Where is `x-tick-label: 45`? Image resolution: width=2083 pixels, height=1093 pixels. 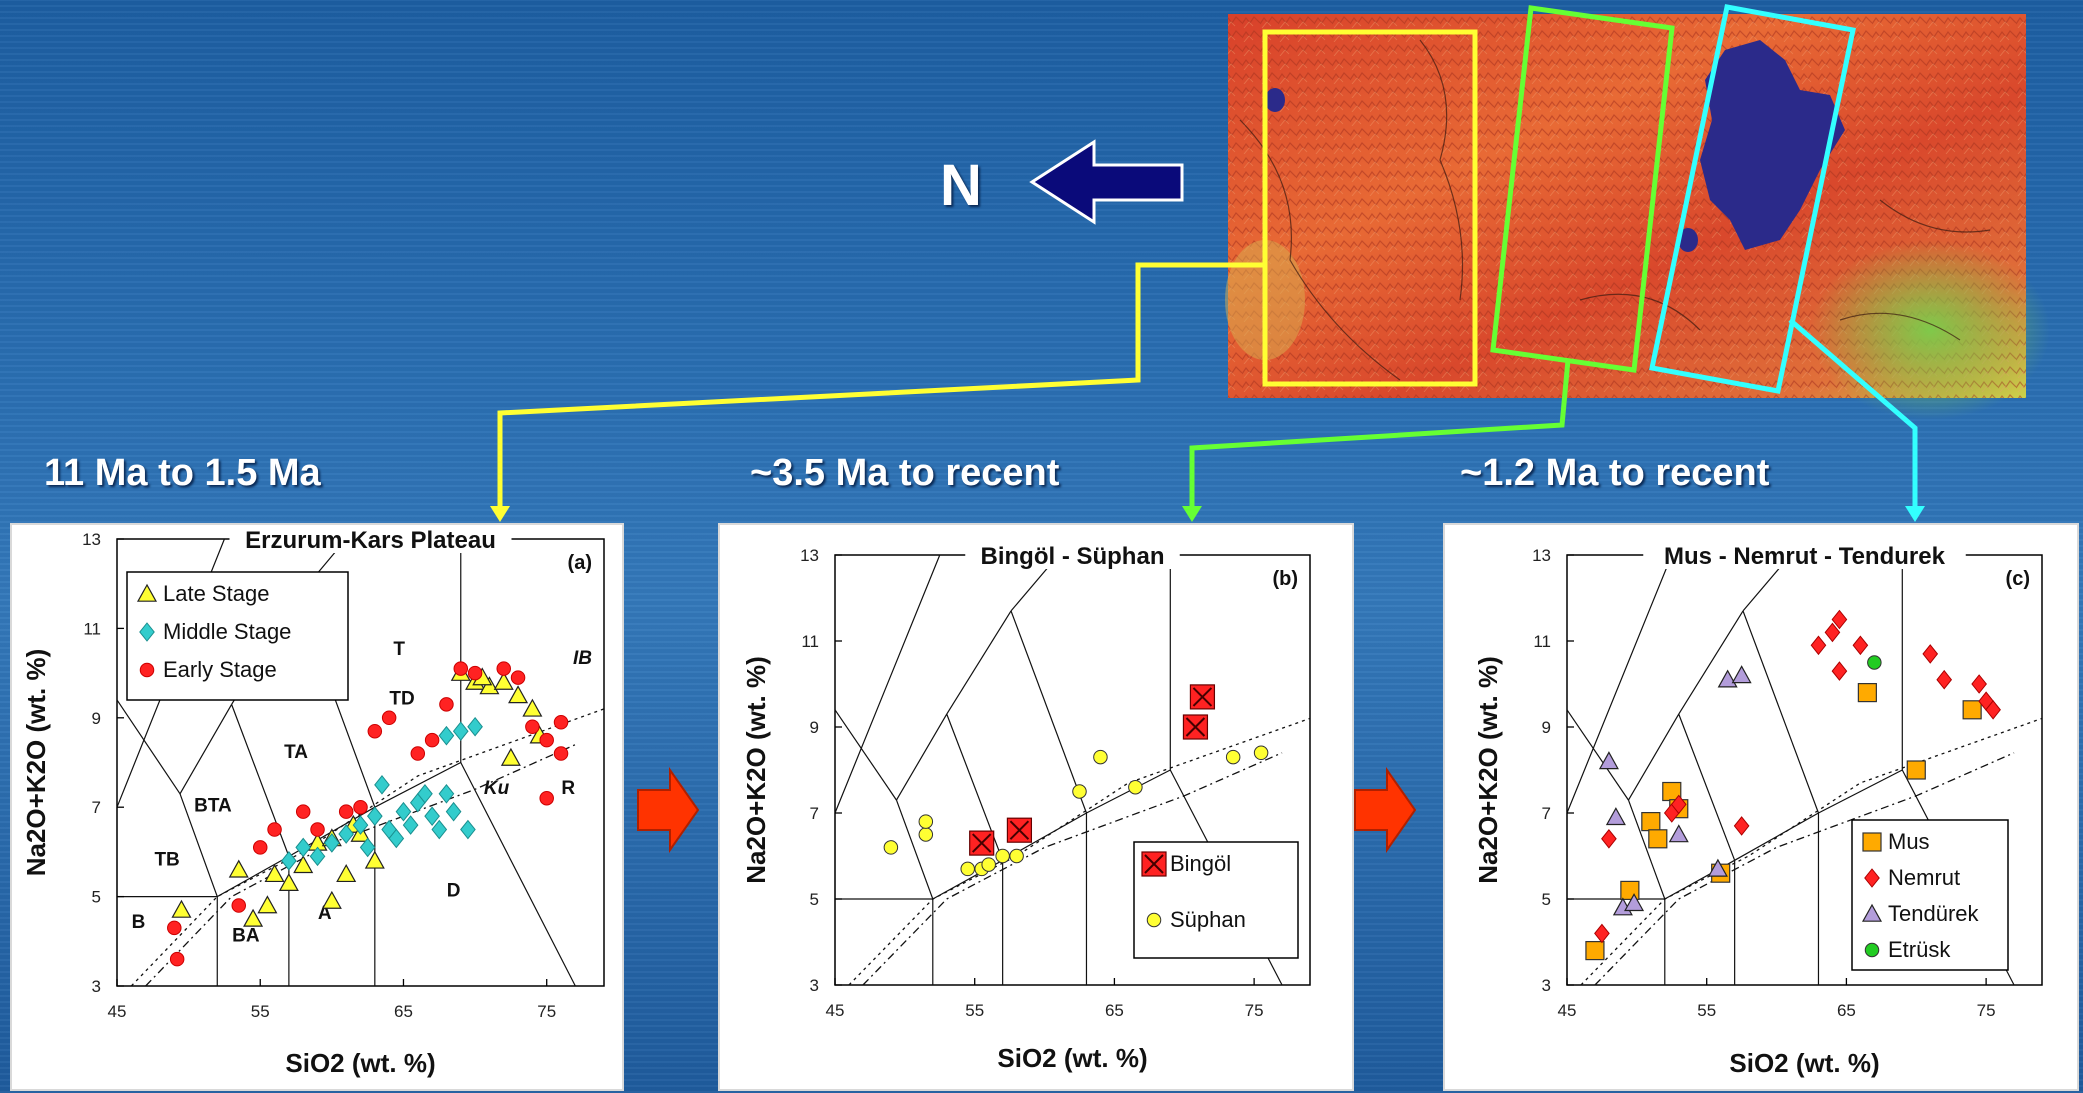 x-tick-label: 45 is located at coordinates (117, 1011).